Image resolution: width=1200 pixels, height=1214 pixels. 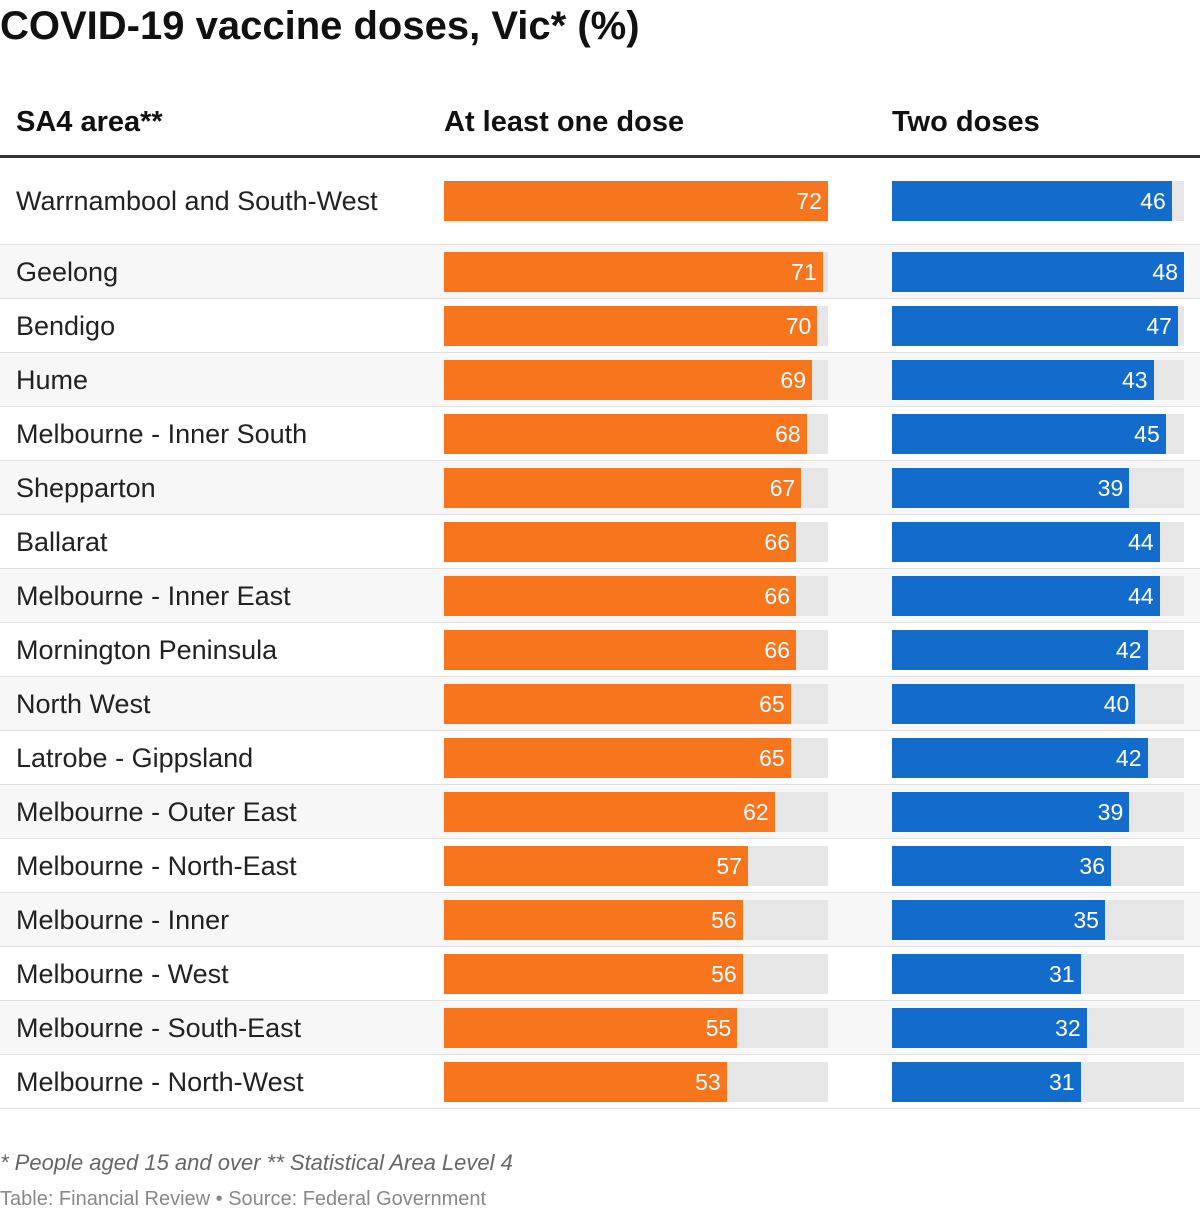 What do you see at coordinates (729, 865) in the screenshot?
I see `one-dose-value: 57` at bounding box center [729, 865].